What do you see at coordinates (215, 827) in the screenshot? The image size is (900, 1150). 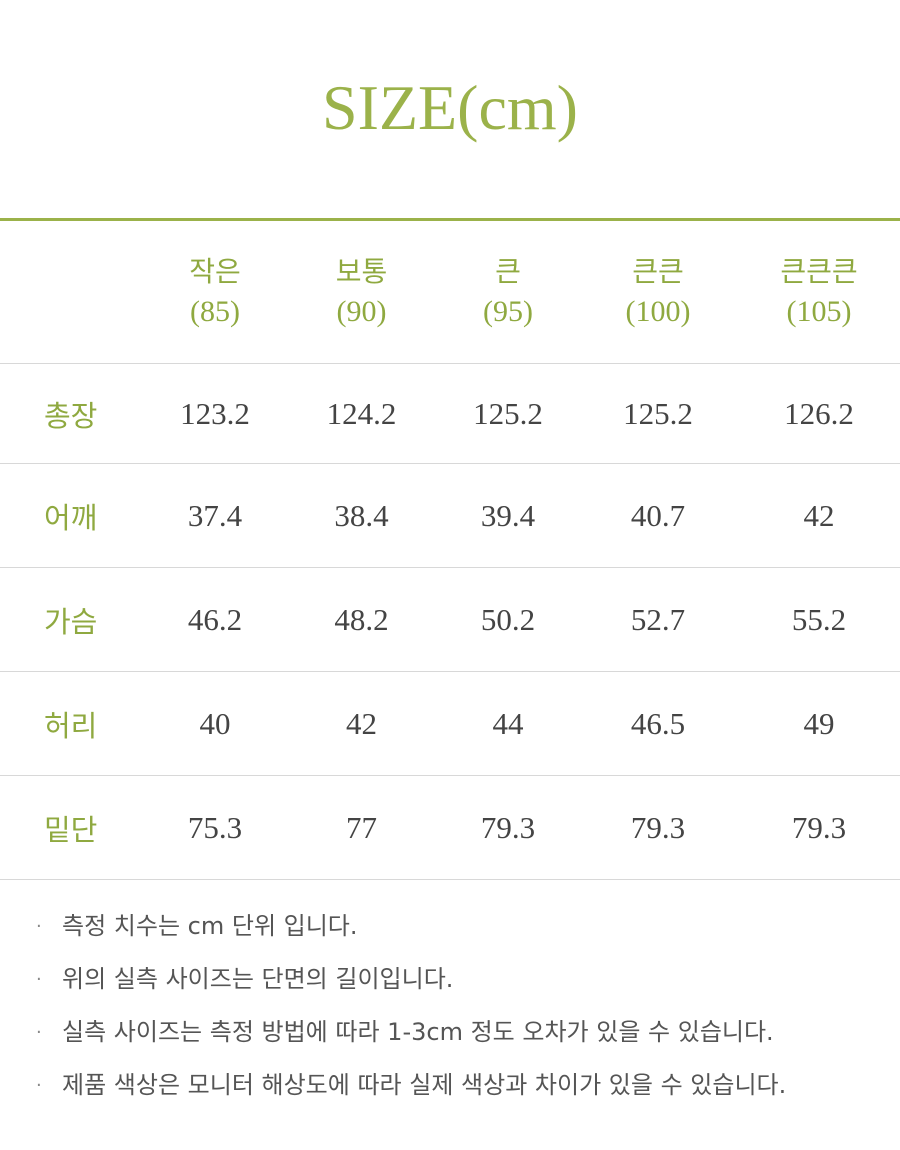 I see `table-cell: 75.3` at bounding box center [215, 827].